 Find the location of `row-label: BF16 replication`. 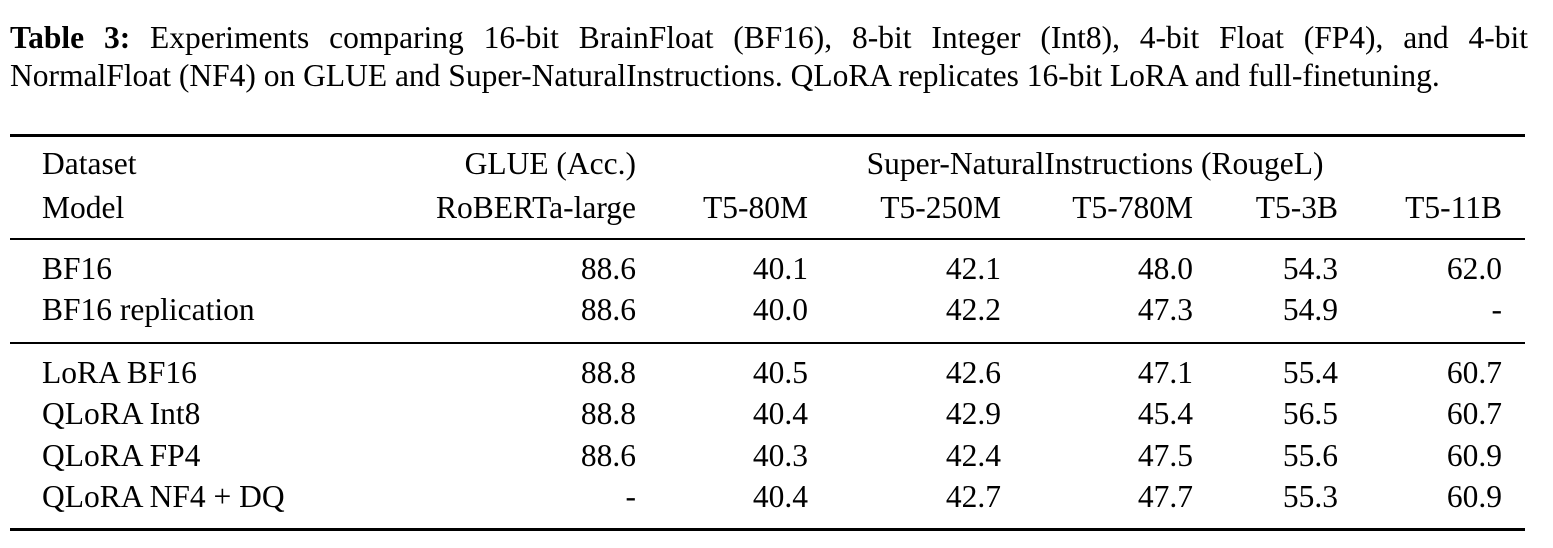

row-label: BF16 replication is located at coordinates (148, 309).